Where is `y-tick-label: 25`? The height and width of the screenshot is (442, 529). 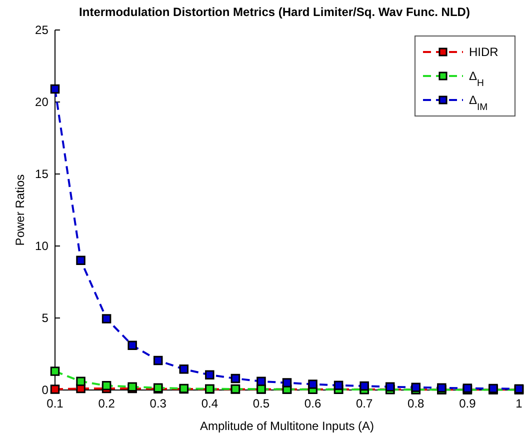 y-tick-label: 25 is located at coordinates (42, 29).